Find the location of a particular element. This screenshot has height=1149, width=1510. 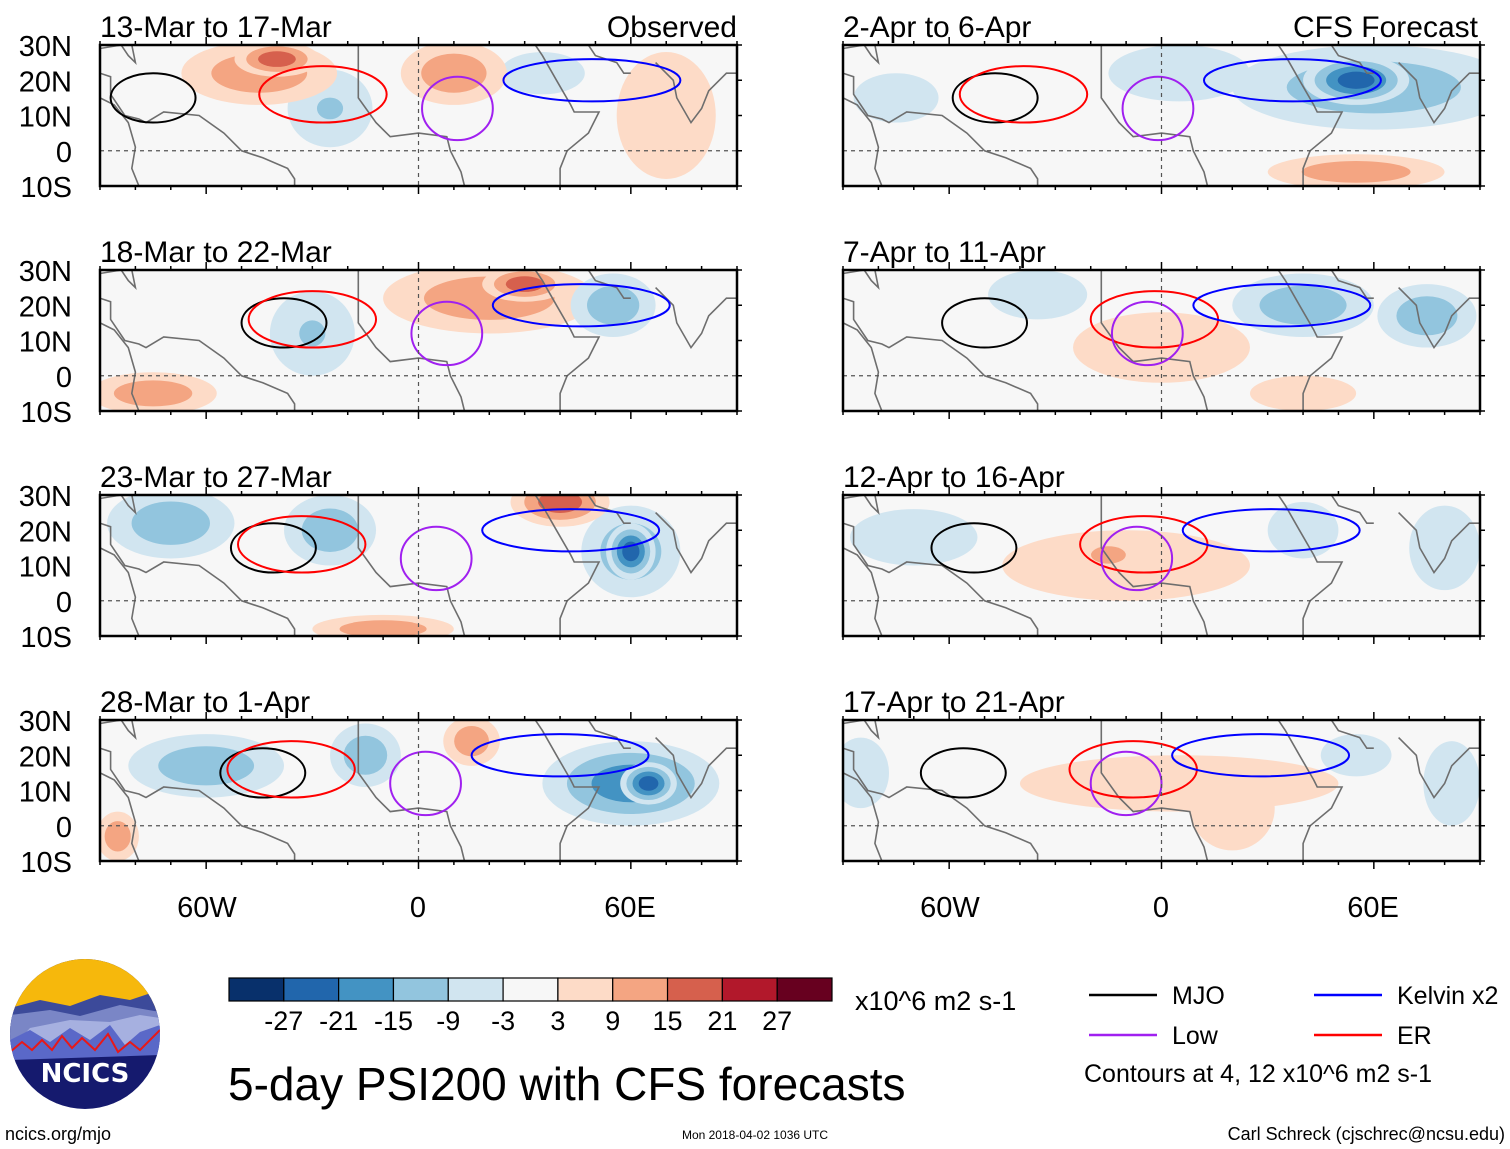

panel-title: 18-Mar to 22-Mar is located at coordinates (216, 252).